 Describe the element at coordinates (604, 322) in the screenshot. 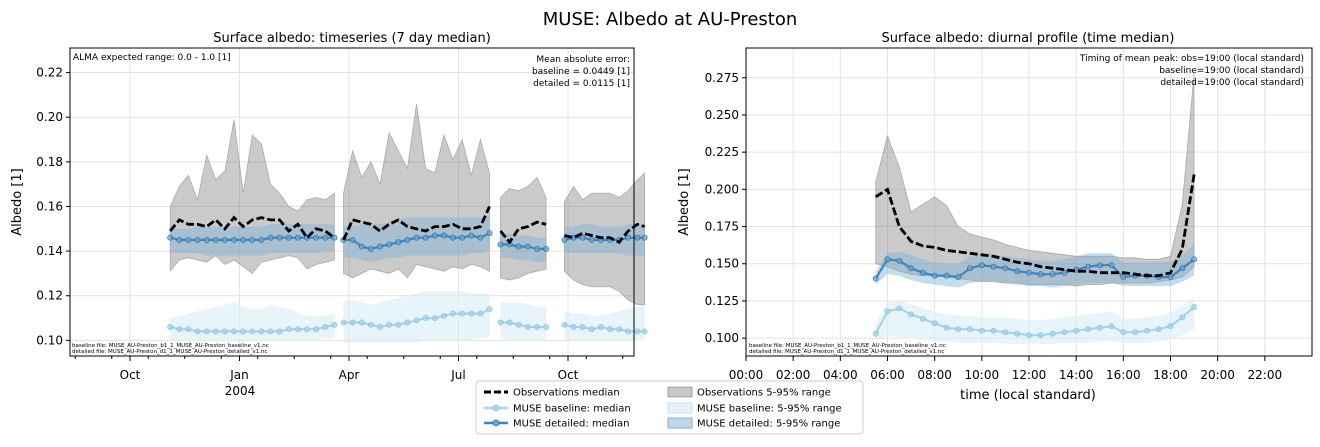

I see `timeseries-seg3-baseline-range-band` at that location.